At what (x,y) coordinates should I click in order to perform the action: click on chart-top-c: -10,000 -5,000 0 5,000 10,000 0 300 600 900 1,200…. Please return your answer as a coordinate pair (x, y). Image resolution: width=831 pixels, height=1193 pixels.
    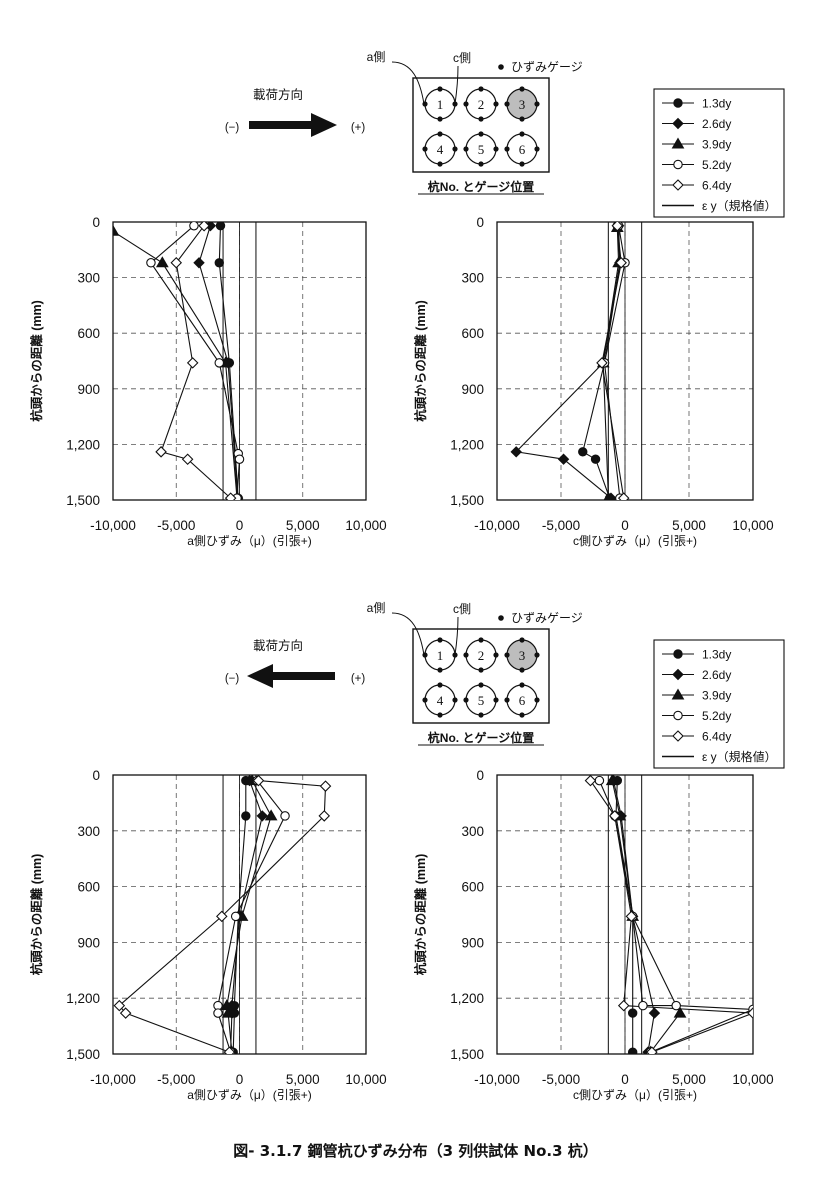
    Looking at the image, I should click on (593, 381).